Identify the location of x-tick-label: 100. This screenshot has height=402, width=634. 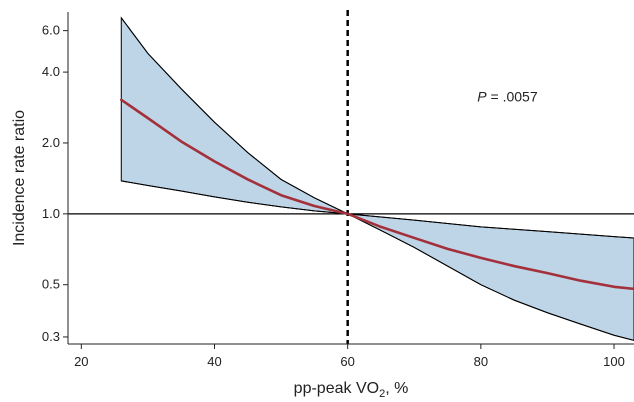
(614, 361).